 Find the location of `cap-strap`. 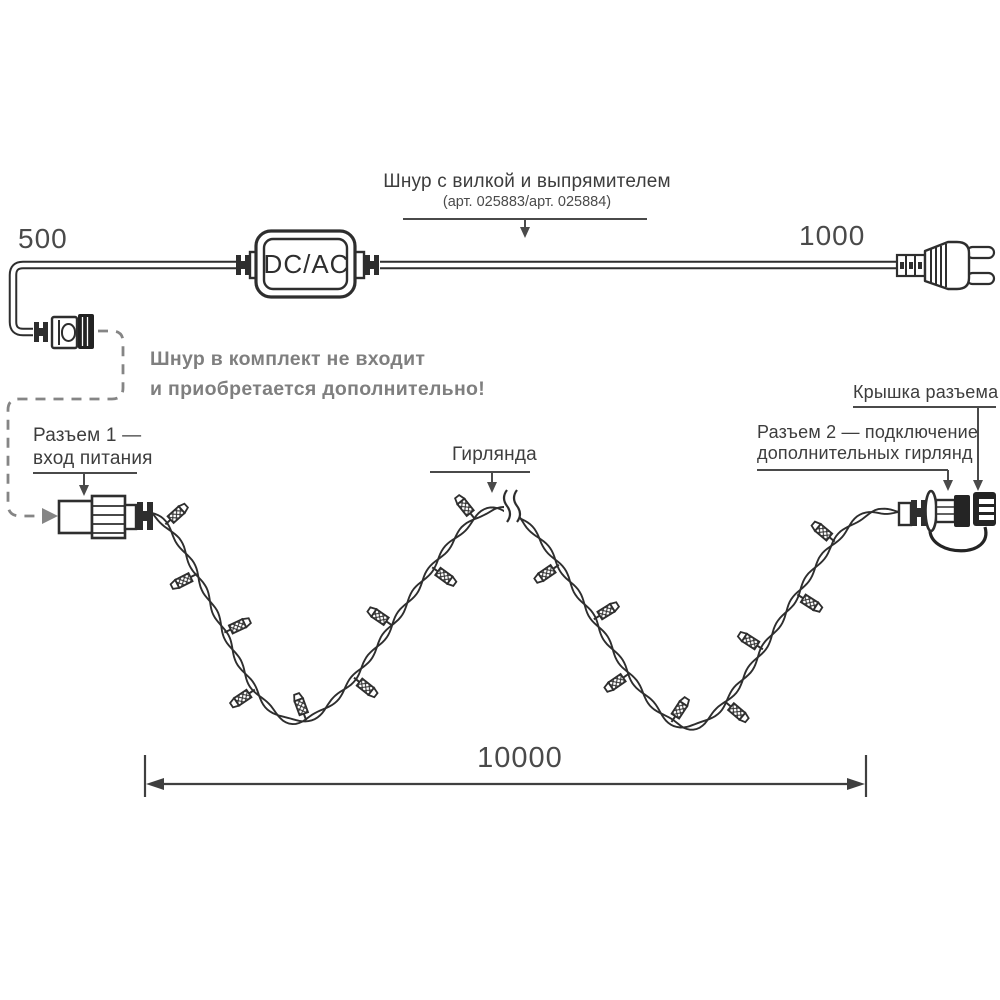

cap-strap is located at coordinates (958, 539).